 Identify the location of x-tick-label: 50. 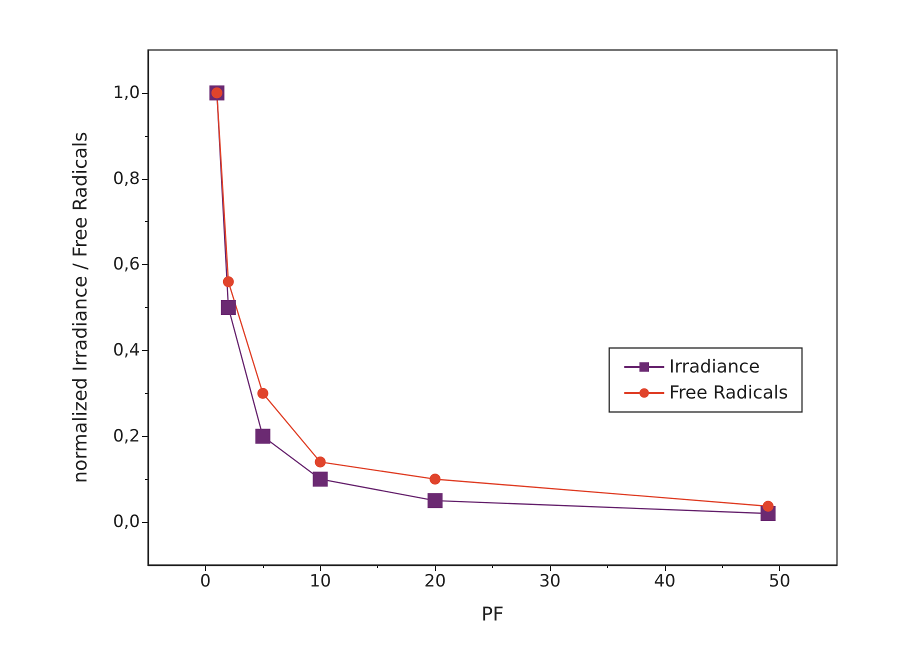
(779, 582).